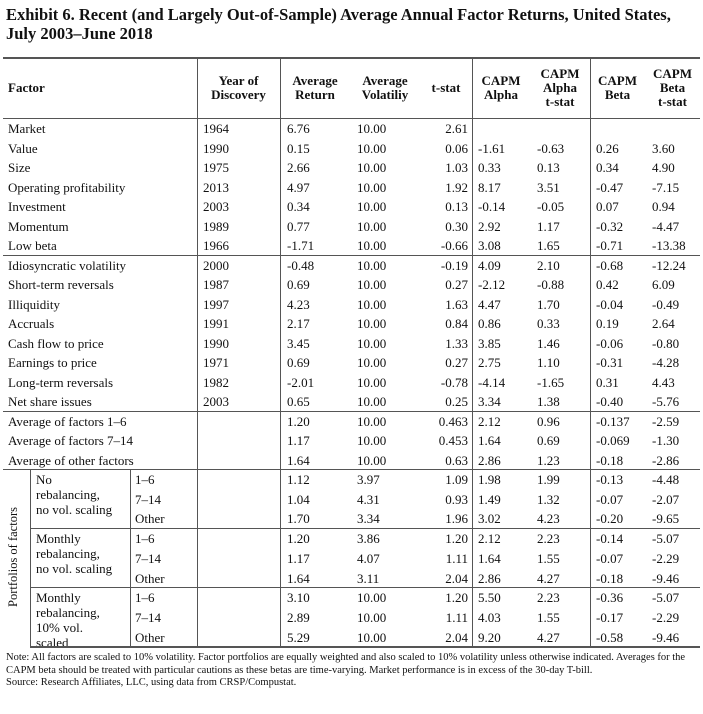 This screenshot has height=714, width=703. What do you see at coordinates (145, 479) in the screenshot?
I see `portfolio-subset: 1–6` at bounding box center [145, 479].